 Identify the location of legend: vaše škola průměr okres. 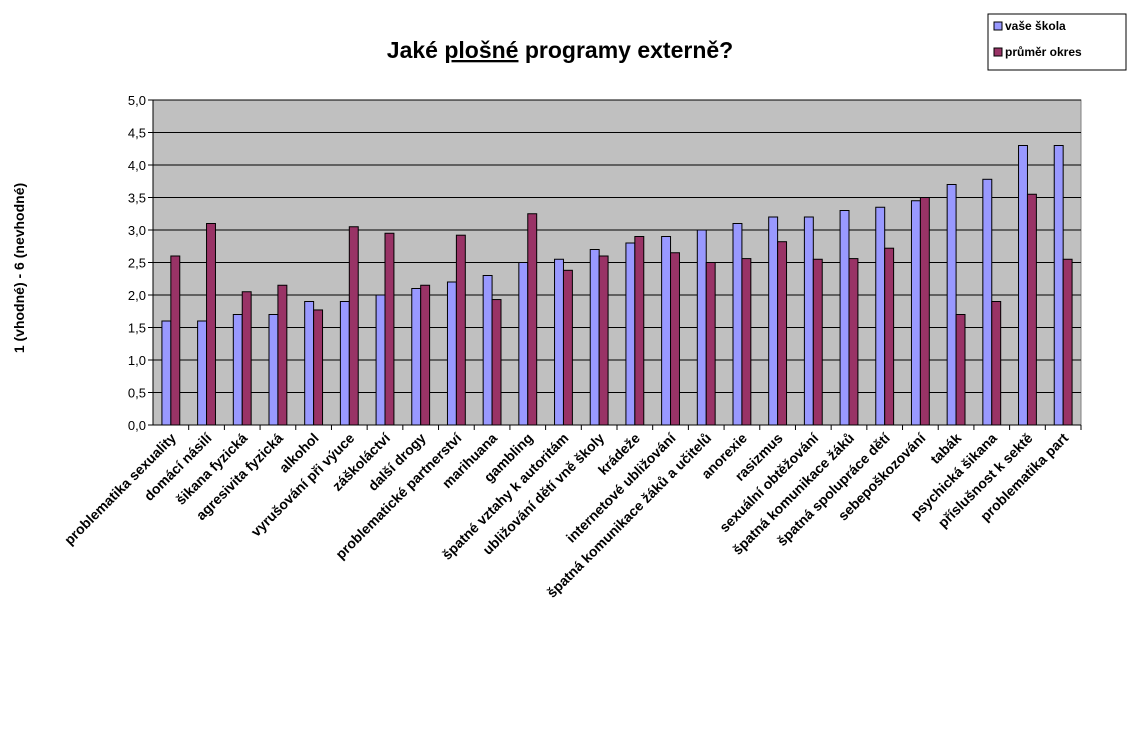
(1057, 42).